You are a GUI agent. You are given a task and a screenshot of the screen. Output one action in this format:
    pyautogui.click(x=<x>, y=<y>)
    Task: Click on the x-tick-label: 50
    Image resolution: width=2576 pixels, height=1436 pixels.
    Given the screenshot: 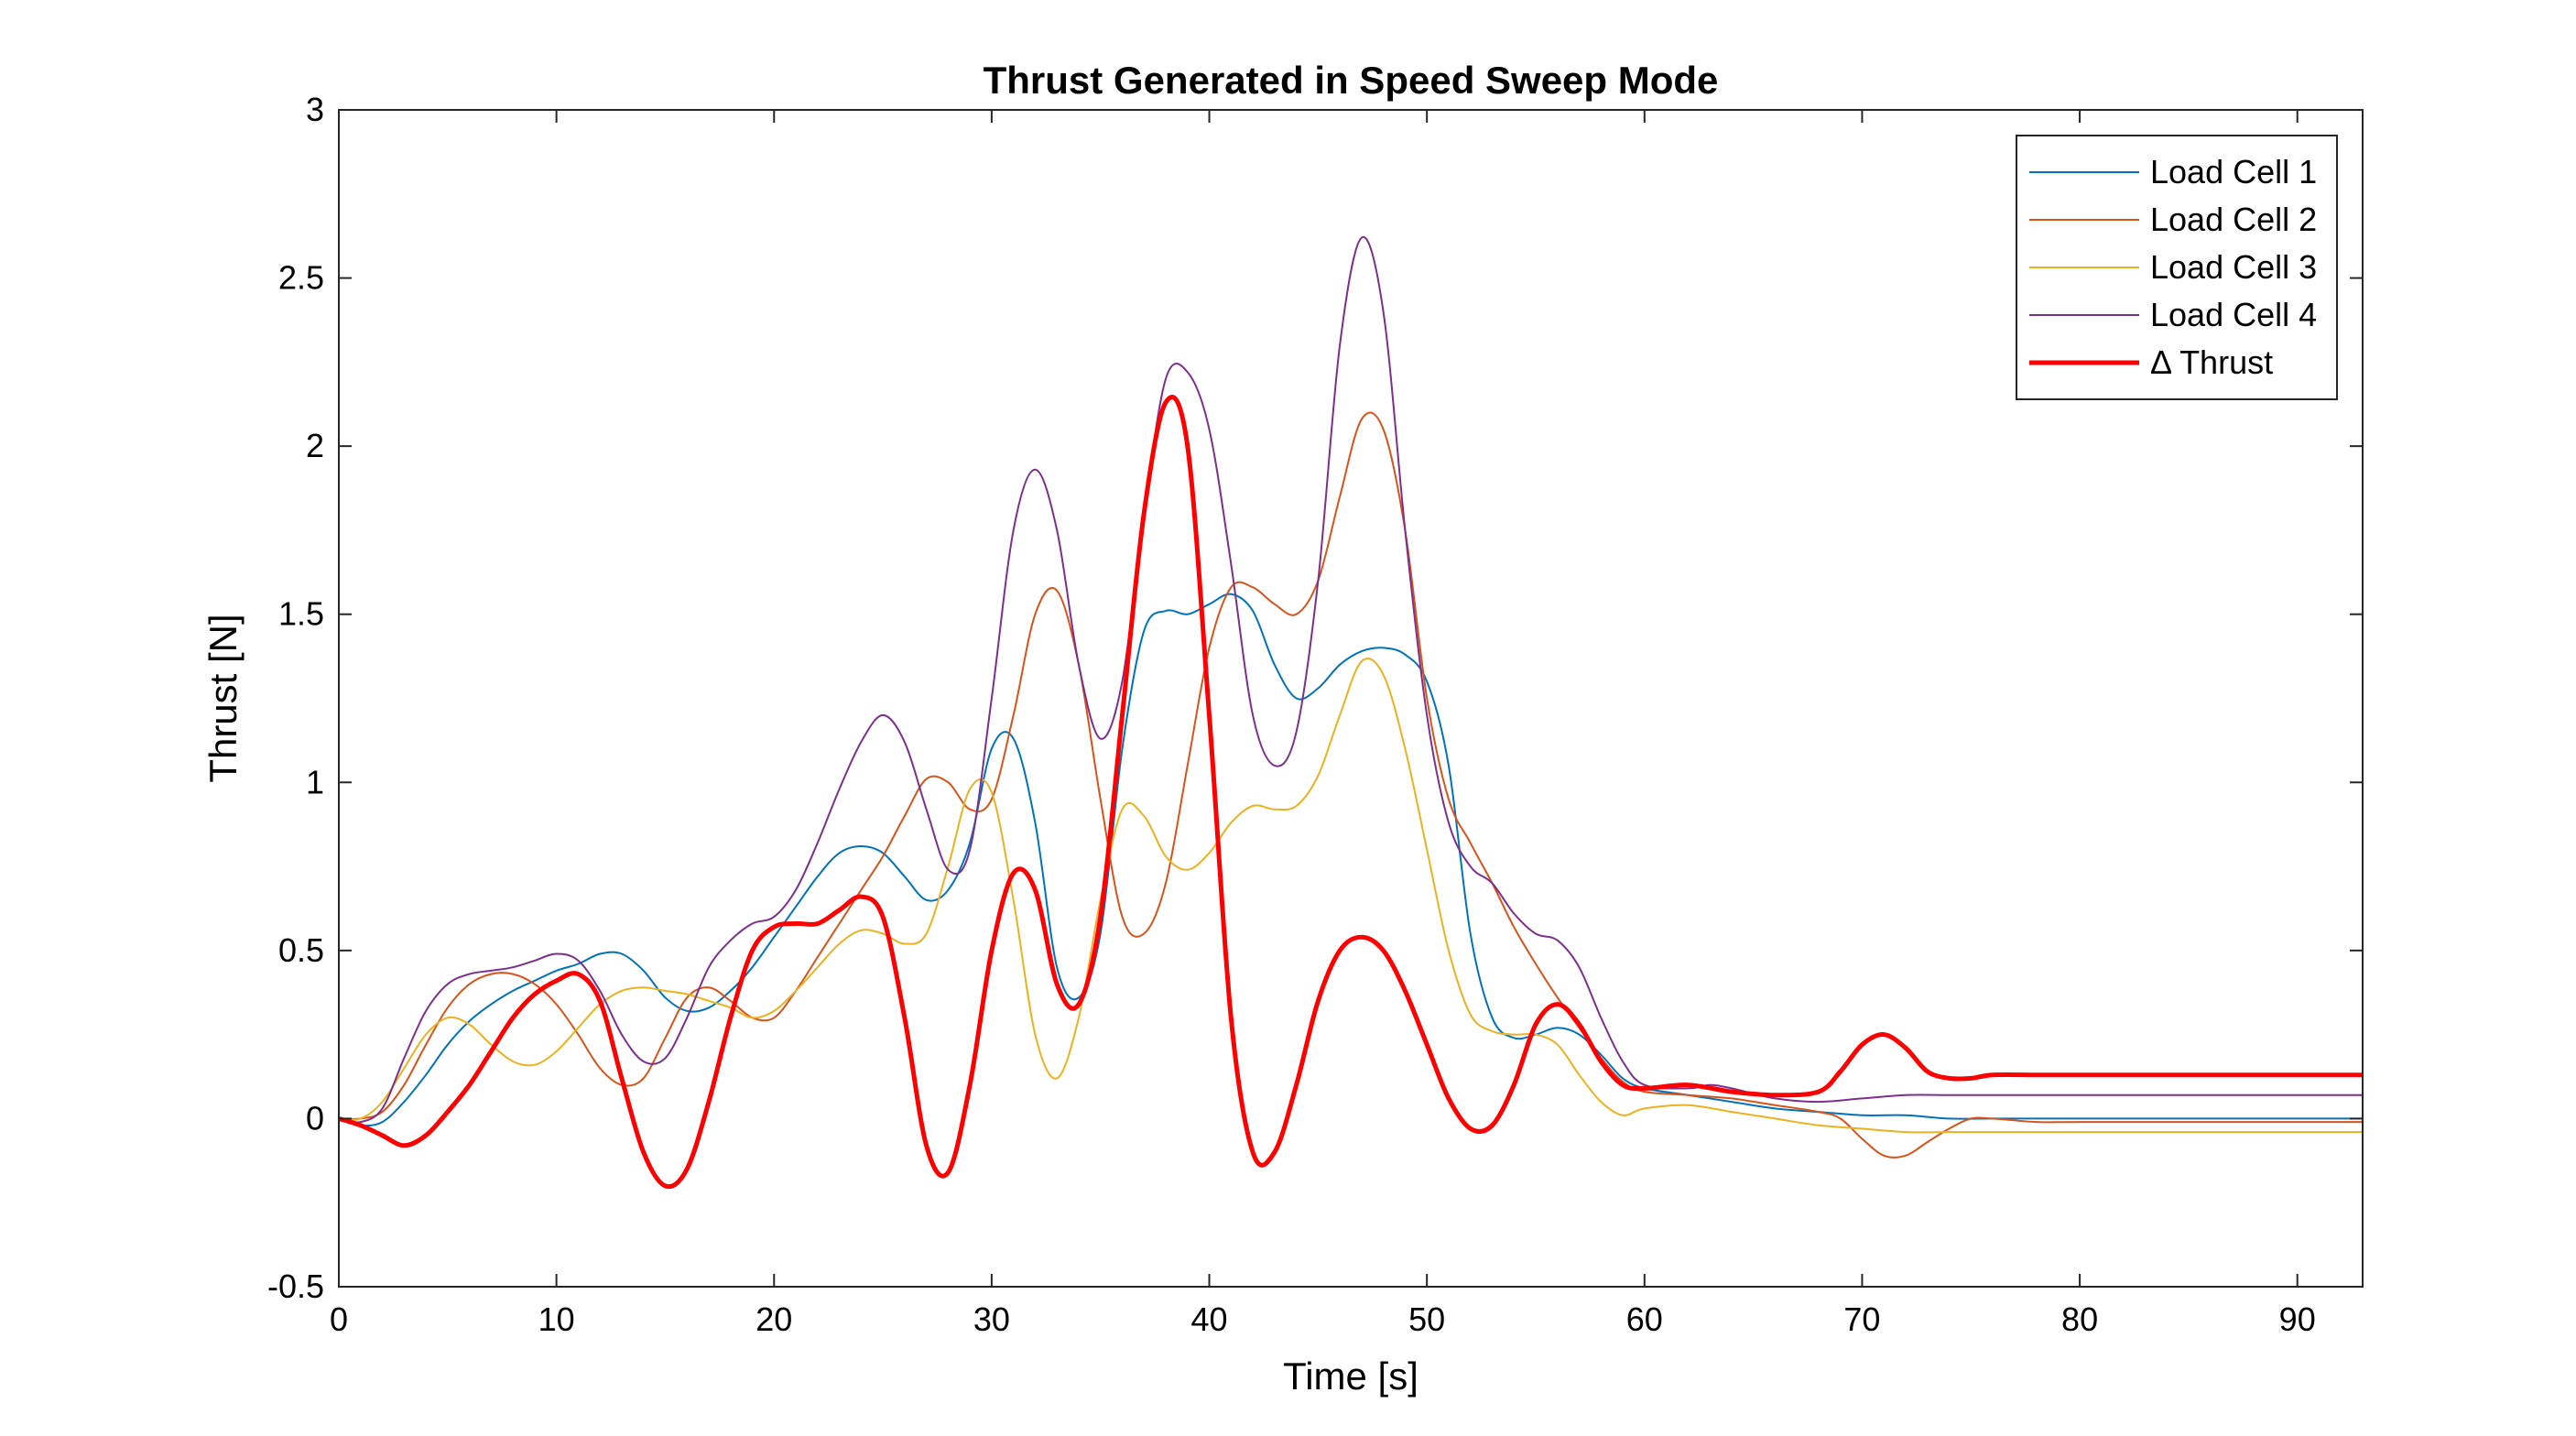 What is the action you would take?
    pyautogui.click(x=1426, y=1319)
    